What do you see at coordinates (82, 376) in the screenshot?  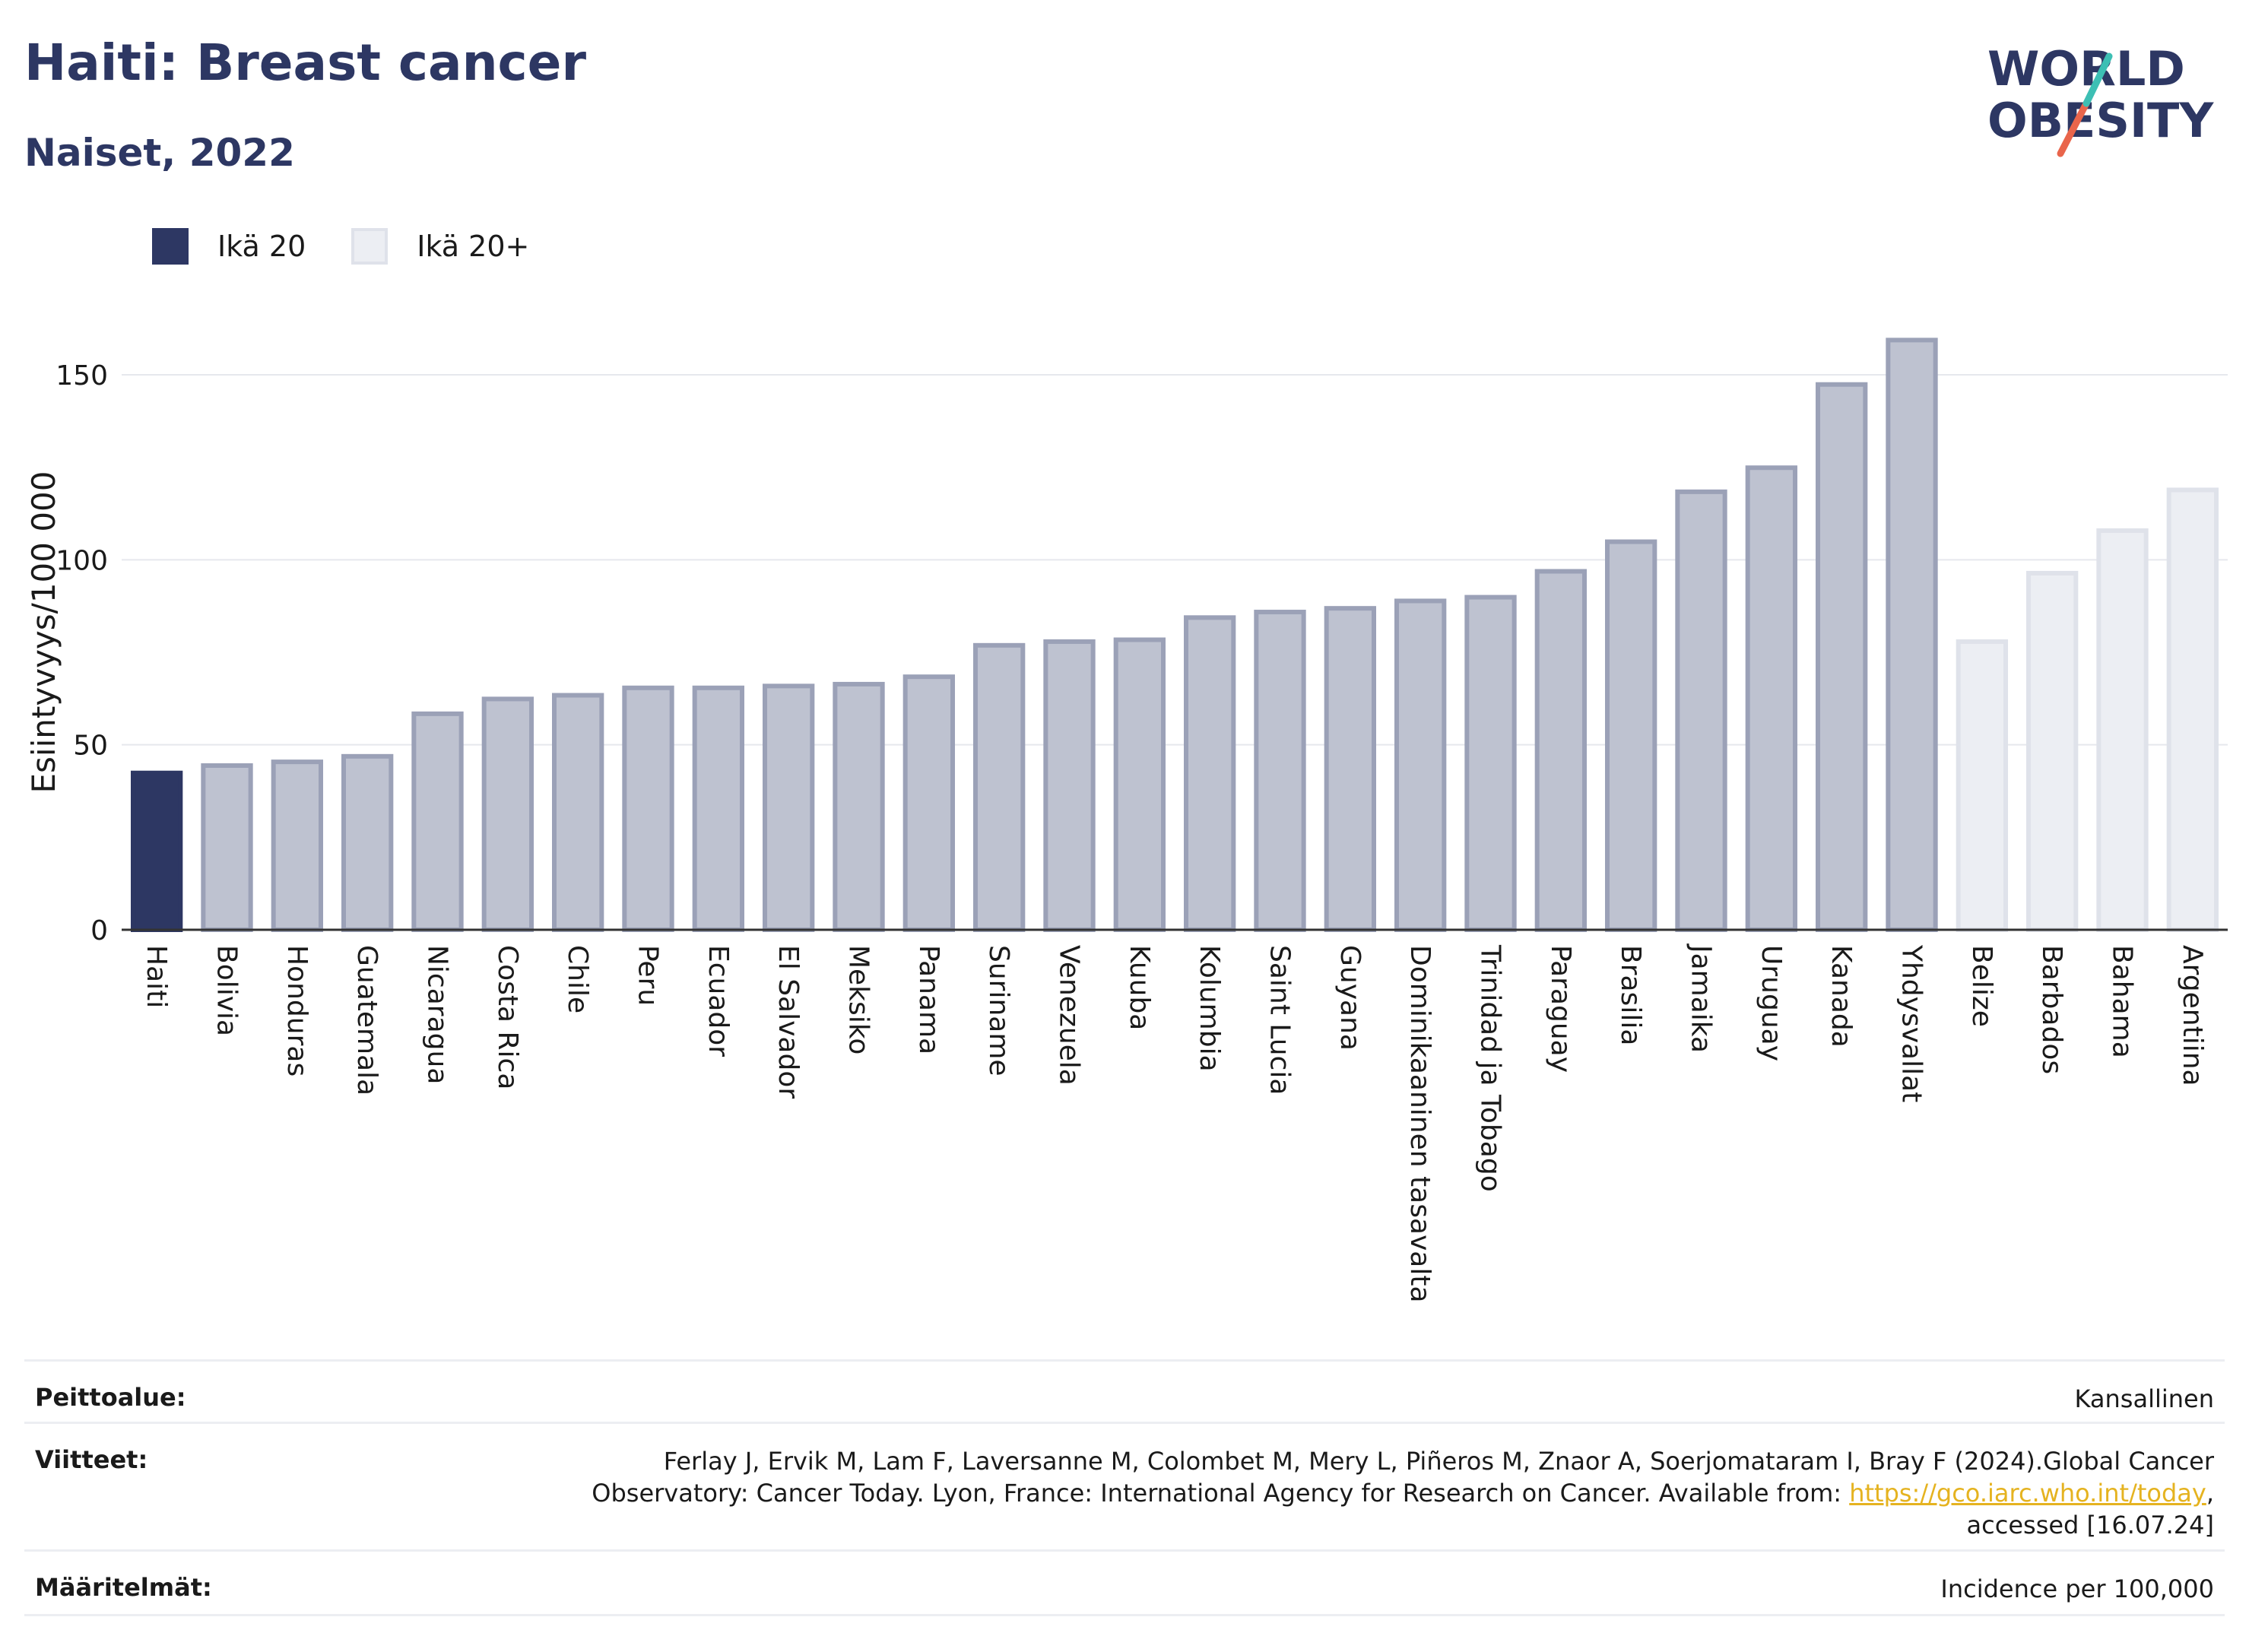 I see `y-tick-label: 150` at bounding box center [82, 376].